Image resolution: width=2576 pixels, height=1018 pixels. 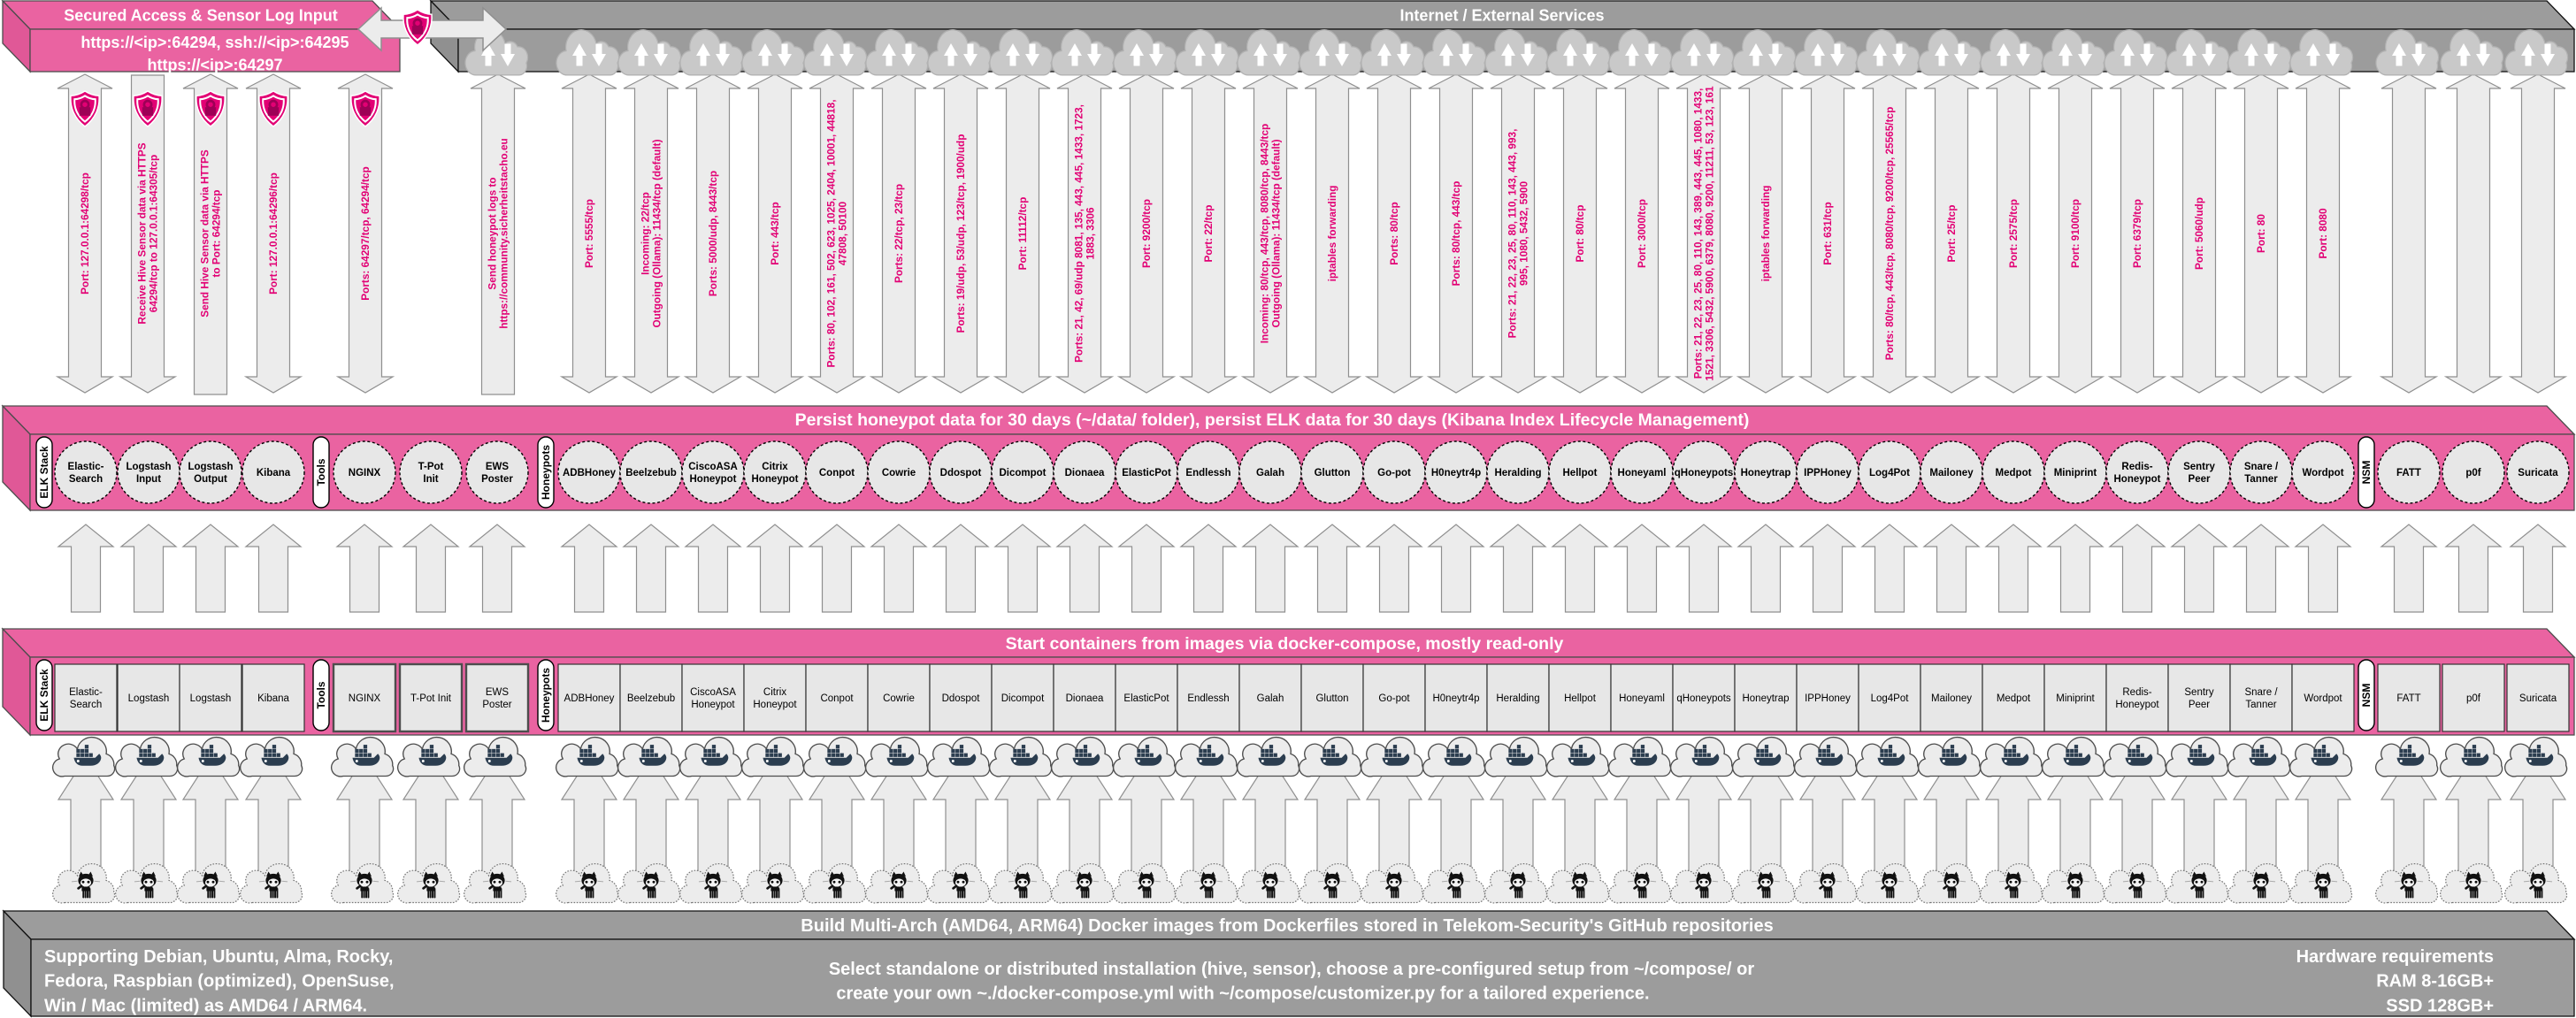 What do you see at coordinates (843, 233) in the screenshot?
I see `svg-text: 47808, 50100` at bounding box center [843, 233].